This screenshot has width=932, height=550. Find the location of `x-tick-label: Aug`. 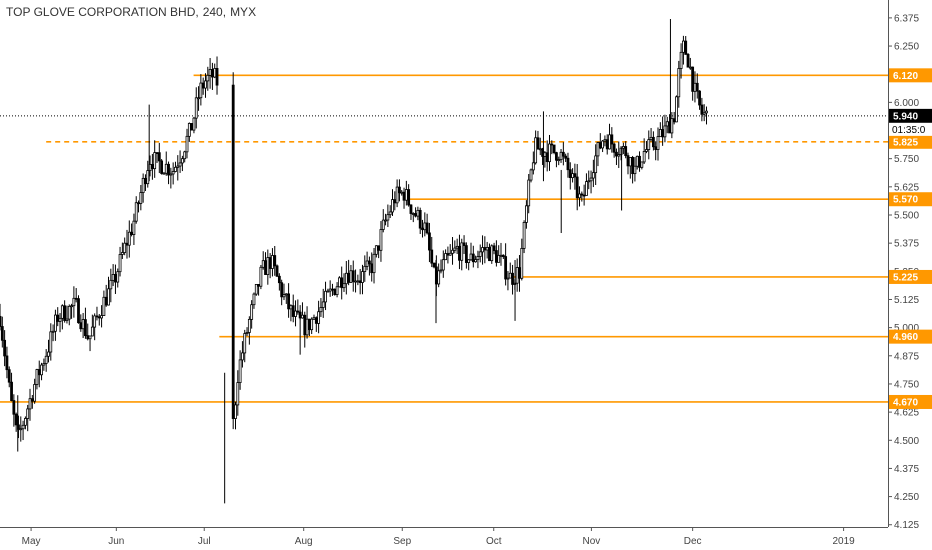

x-tick-label: Aug is located at coordinates (304, 541).